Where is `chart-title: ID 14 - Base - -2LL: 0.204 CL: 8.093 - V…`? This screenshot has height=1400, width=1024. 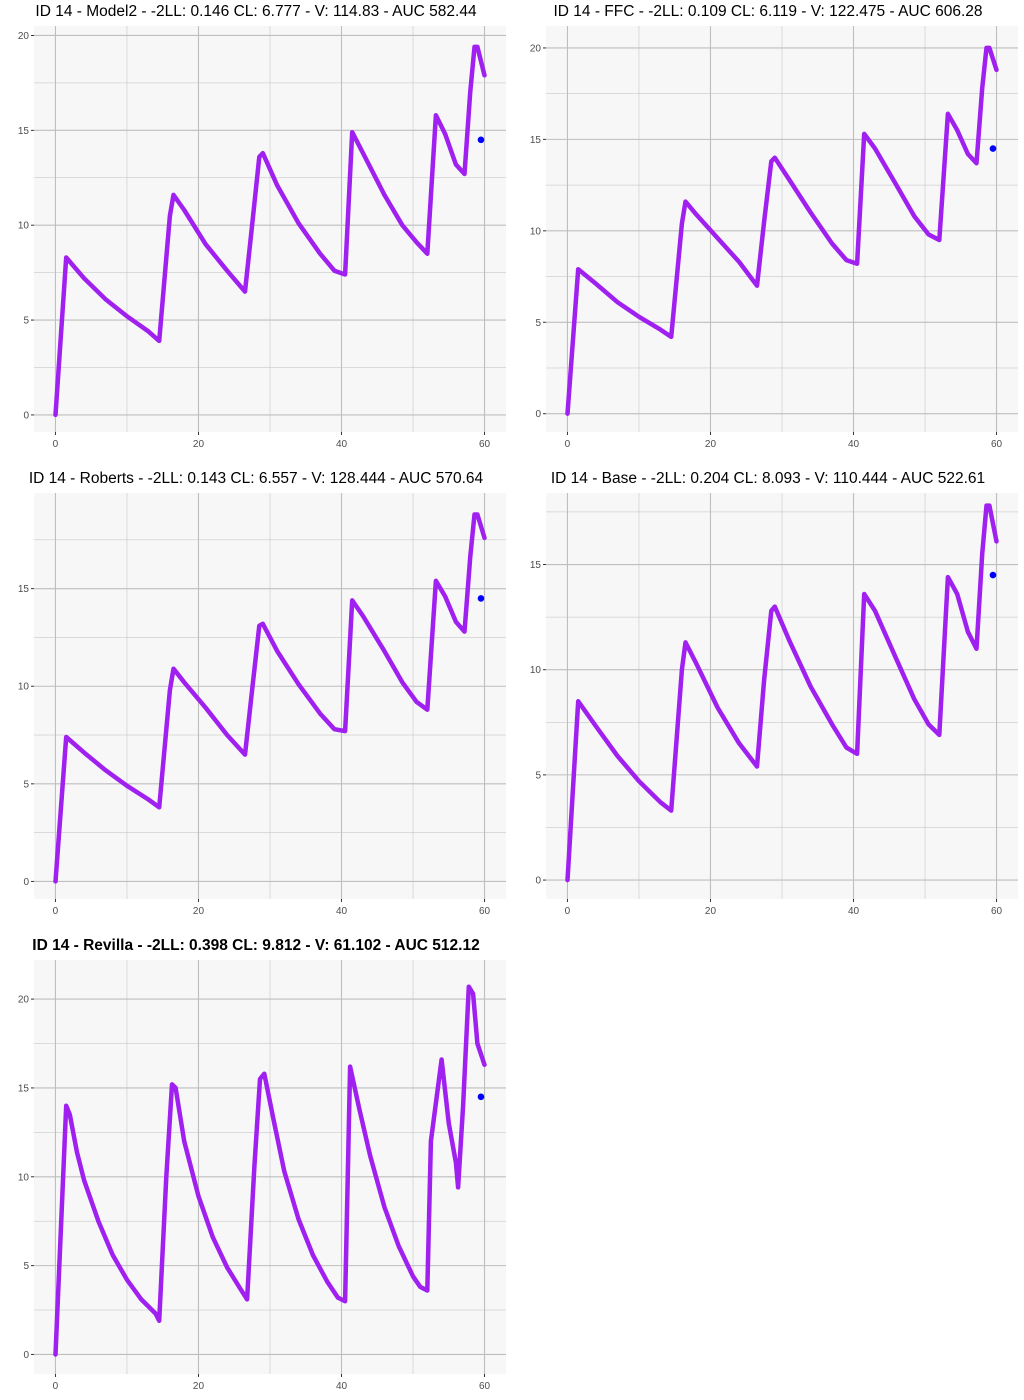
chart-title: ID 14 - Base - -2LL: 0.204 CL: 8.093 - V… is located at coordinates (768, 478).